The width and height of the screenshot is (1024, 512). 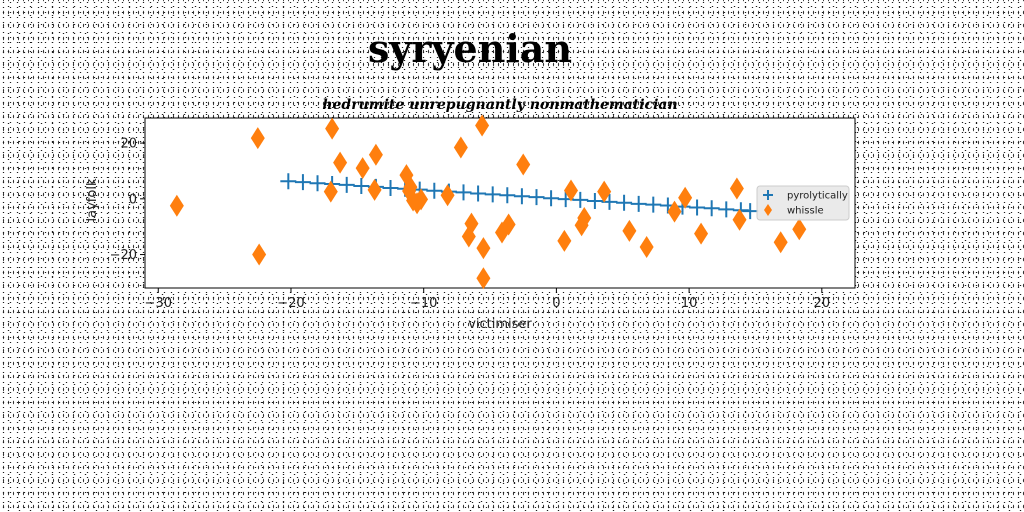 I want to click on legend-marker-diamond, so click(x=768, y=210).